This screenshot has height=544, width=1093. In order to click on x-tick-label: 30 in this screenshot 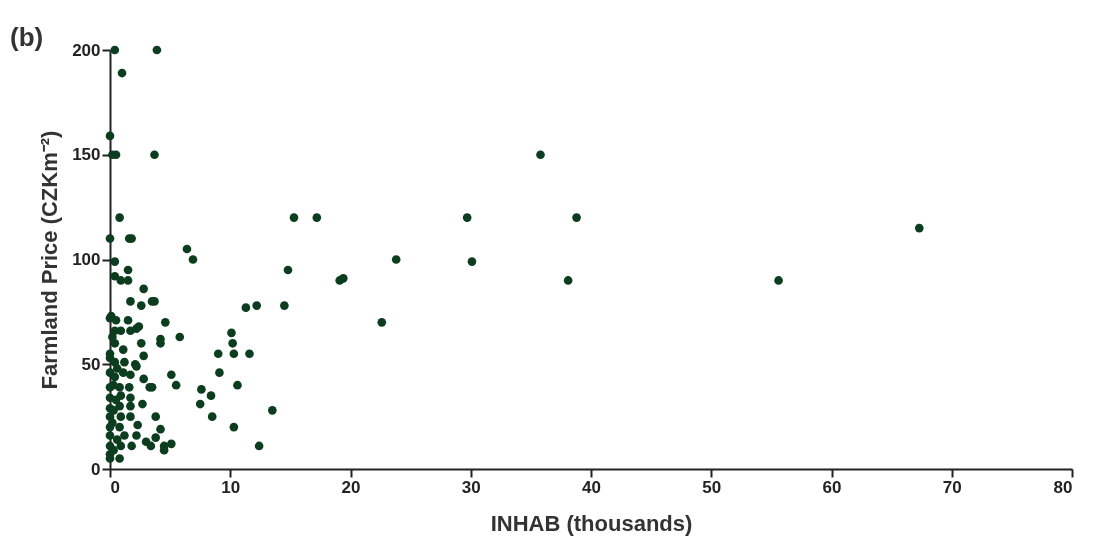, I will do `click(471, 487)`.